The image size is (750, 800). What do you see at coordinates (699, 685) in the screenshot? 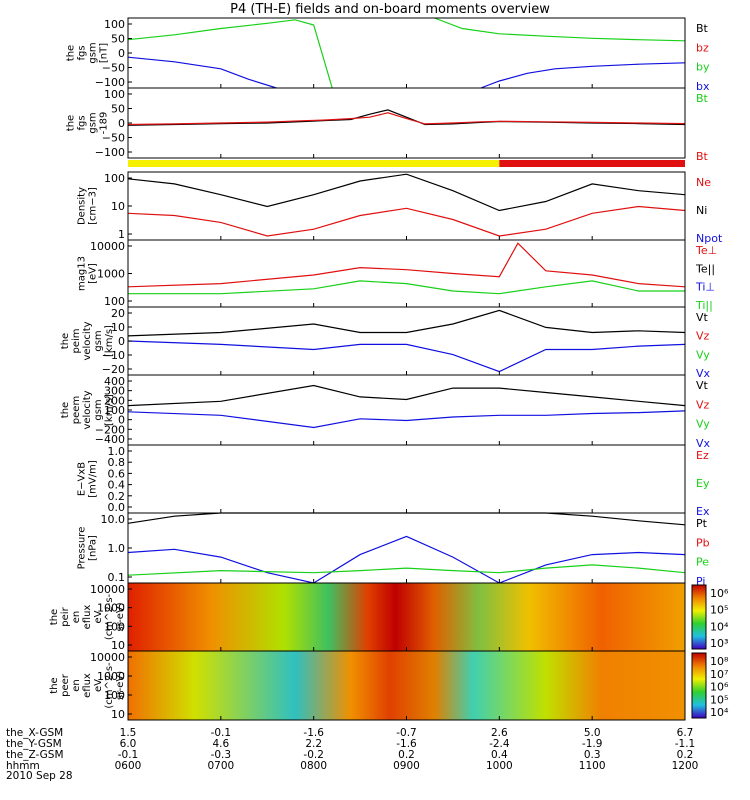
I see `colorbar` at bounding box center [699, 685].